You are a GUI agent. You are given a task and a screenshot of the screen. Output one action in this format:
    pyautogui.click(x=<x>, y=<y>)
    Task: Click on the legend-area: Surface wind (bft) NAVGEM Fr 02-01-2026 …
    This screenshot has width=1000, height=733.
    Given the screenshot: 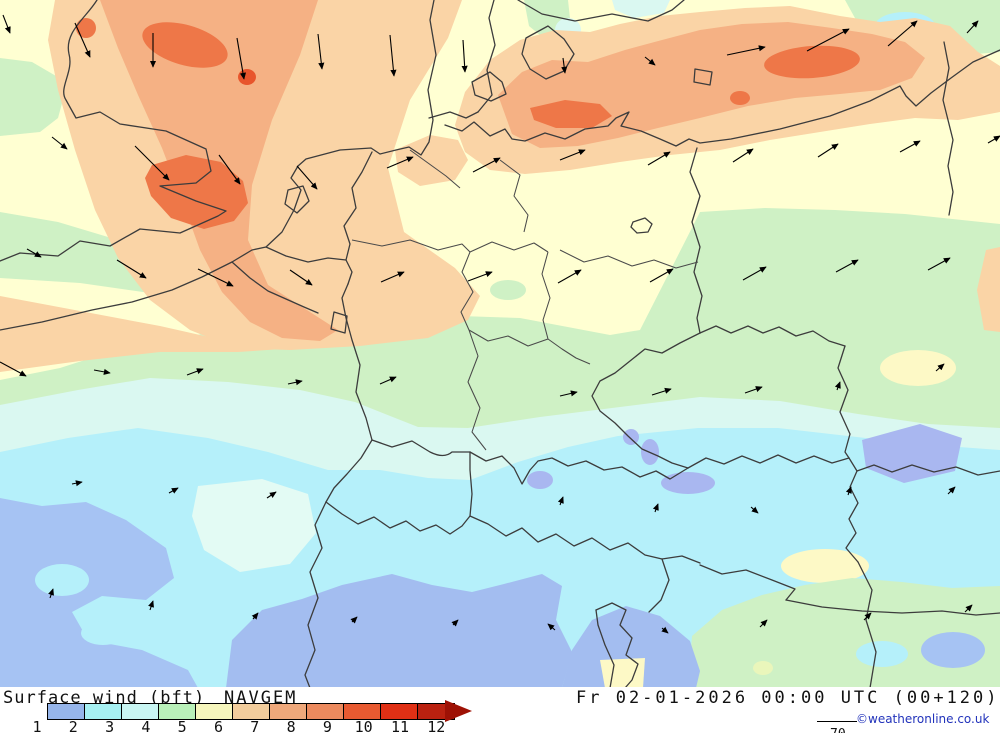 What is the action you would take?
    pyautogui.click(x=500, y=710)
    